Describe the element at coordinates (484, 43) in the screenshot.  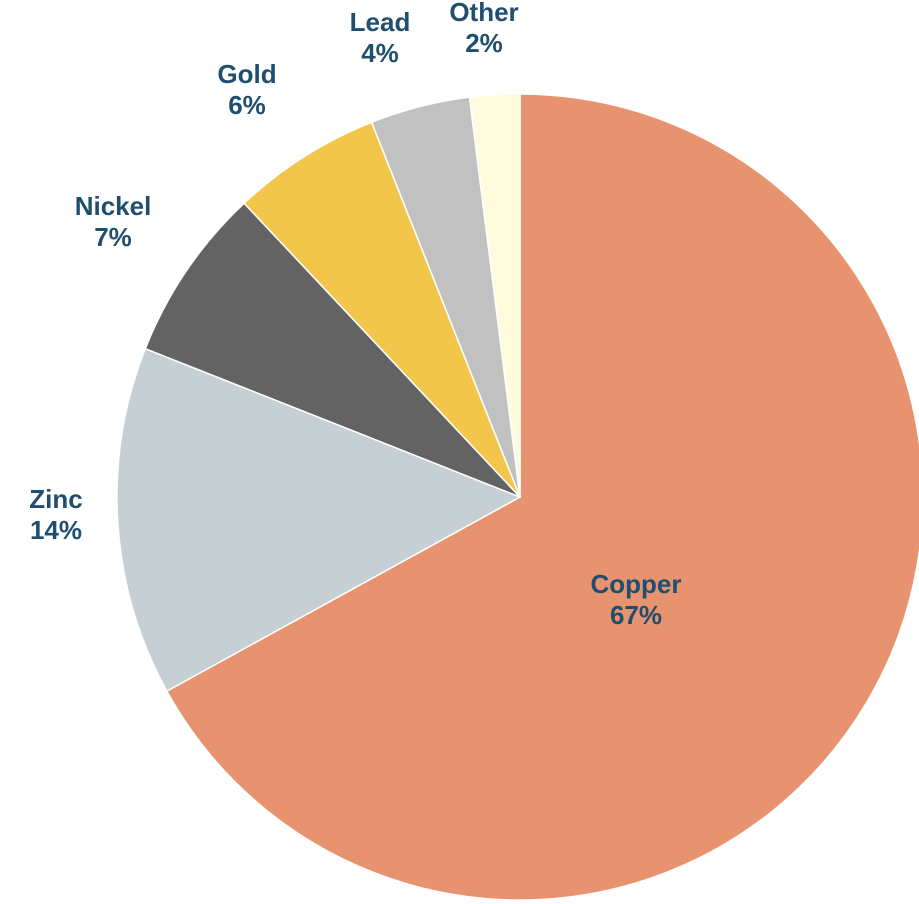
I see `slice-value-other: 2%` at that location.